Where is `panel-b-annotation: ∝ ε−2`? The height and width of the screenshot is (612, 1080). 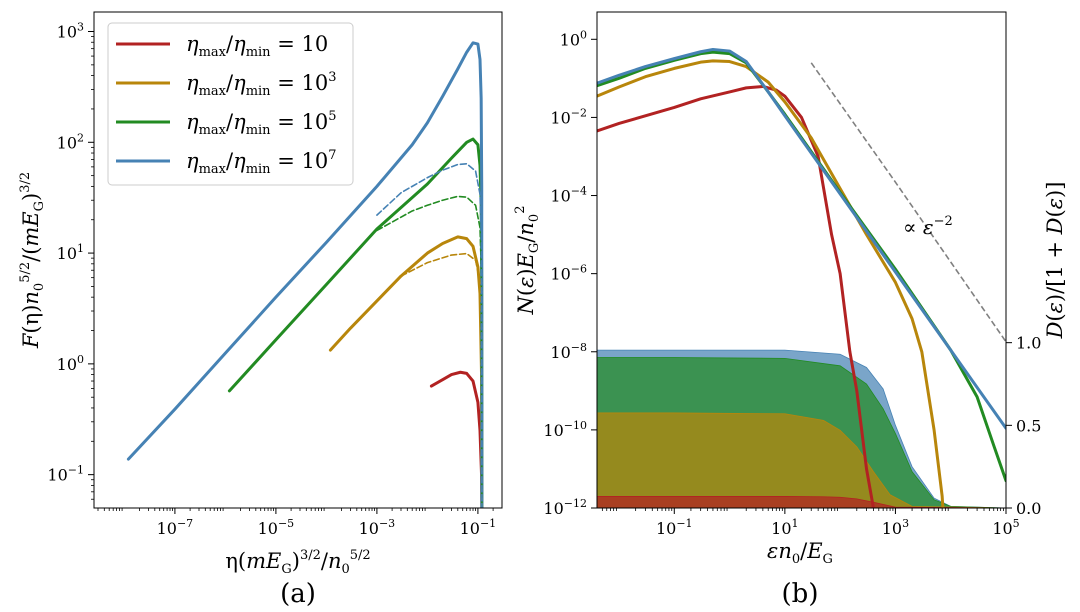 panel-b-annotation: ∝ ε−2 is located at coordinates (928, 226).